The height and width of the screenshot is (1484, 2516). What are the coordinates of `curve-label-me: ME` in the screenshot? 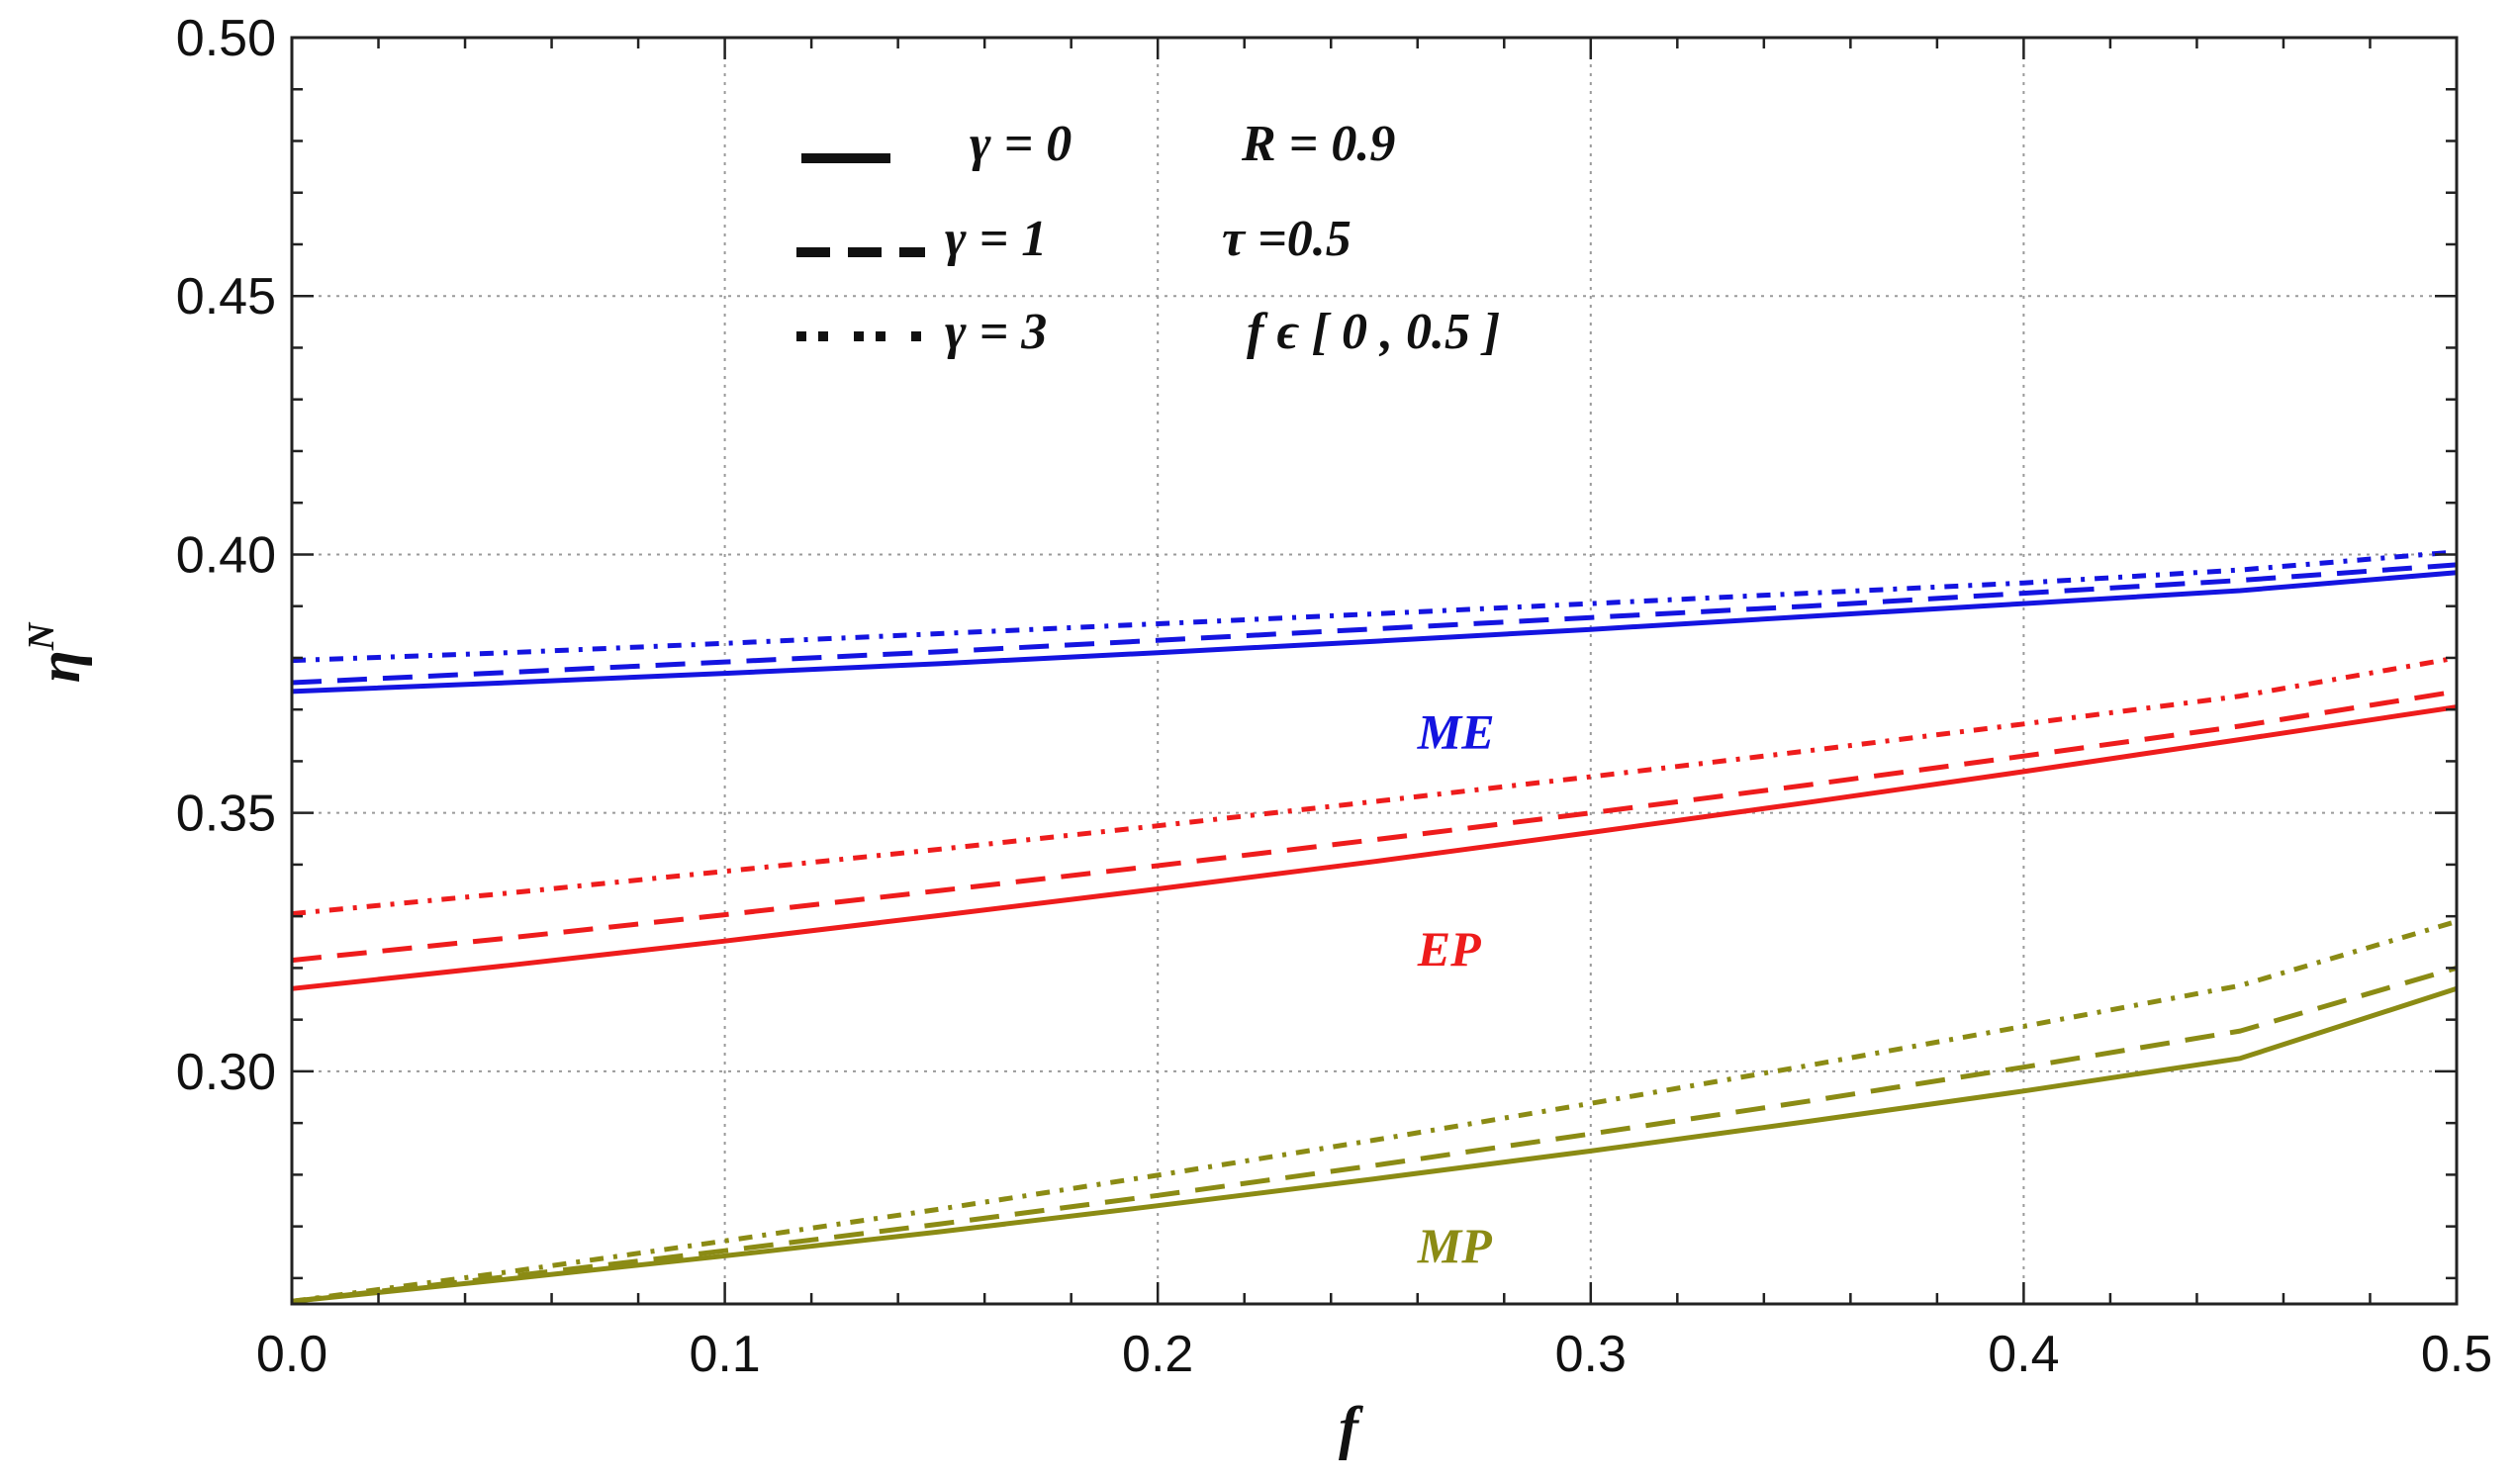 It's located at (1456, 731).